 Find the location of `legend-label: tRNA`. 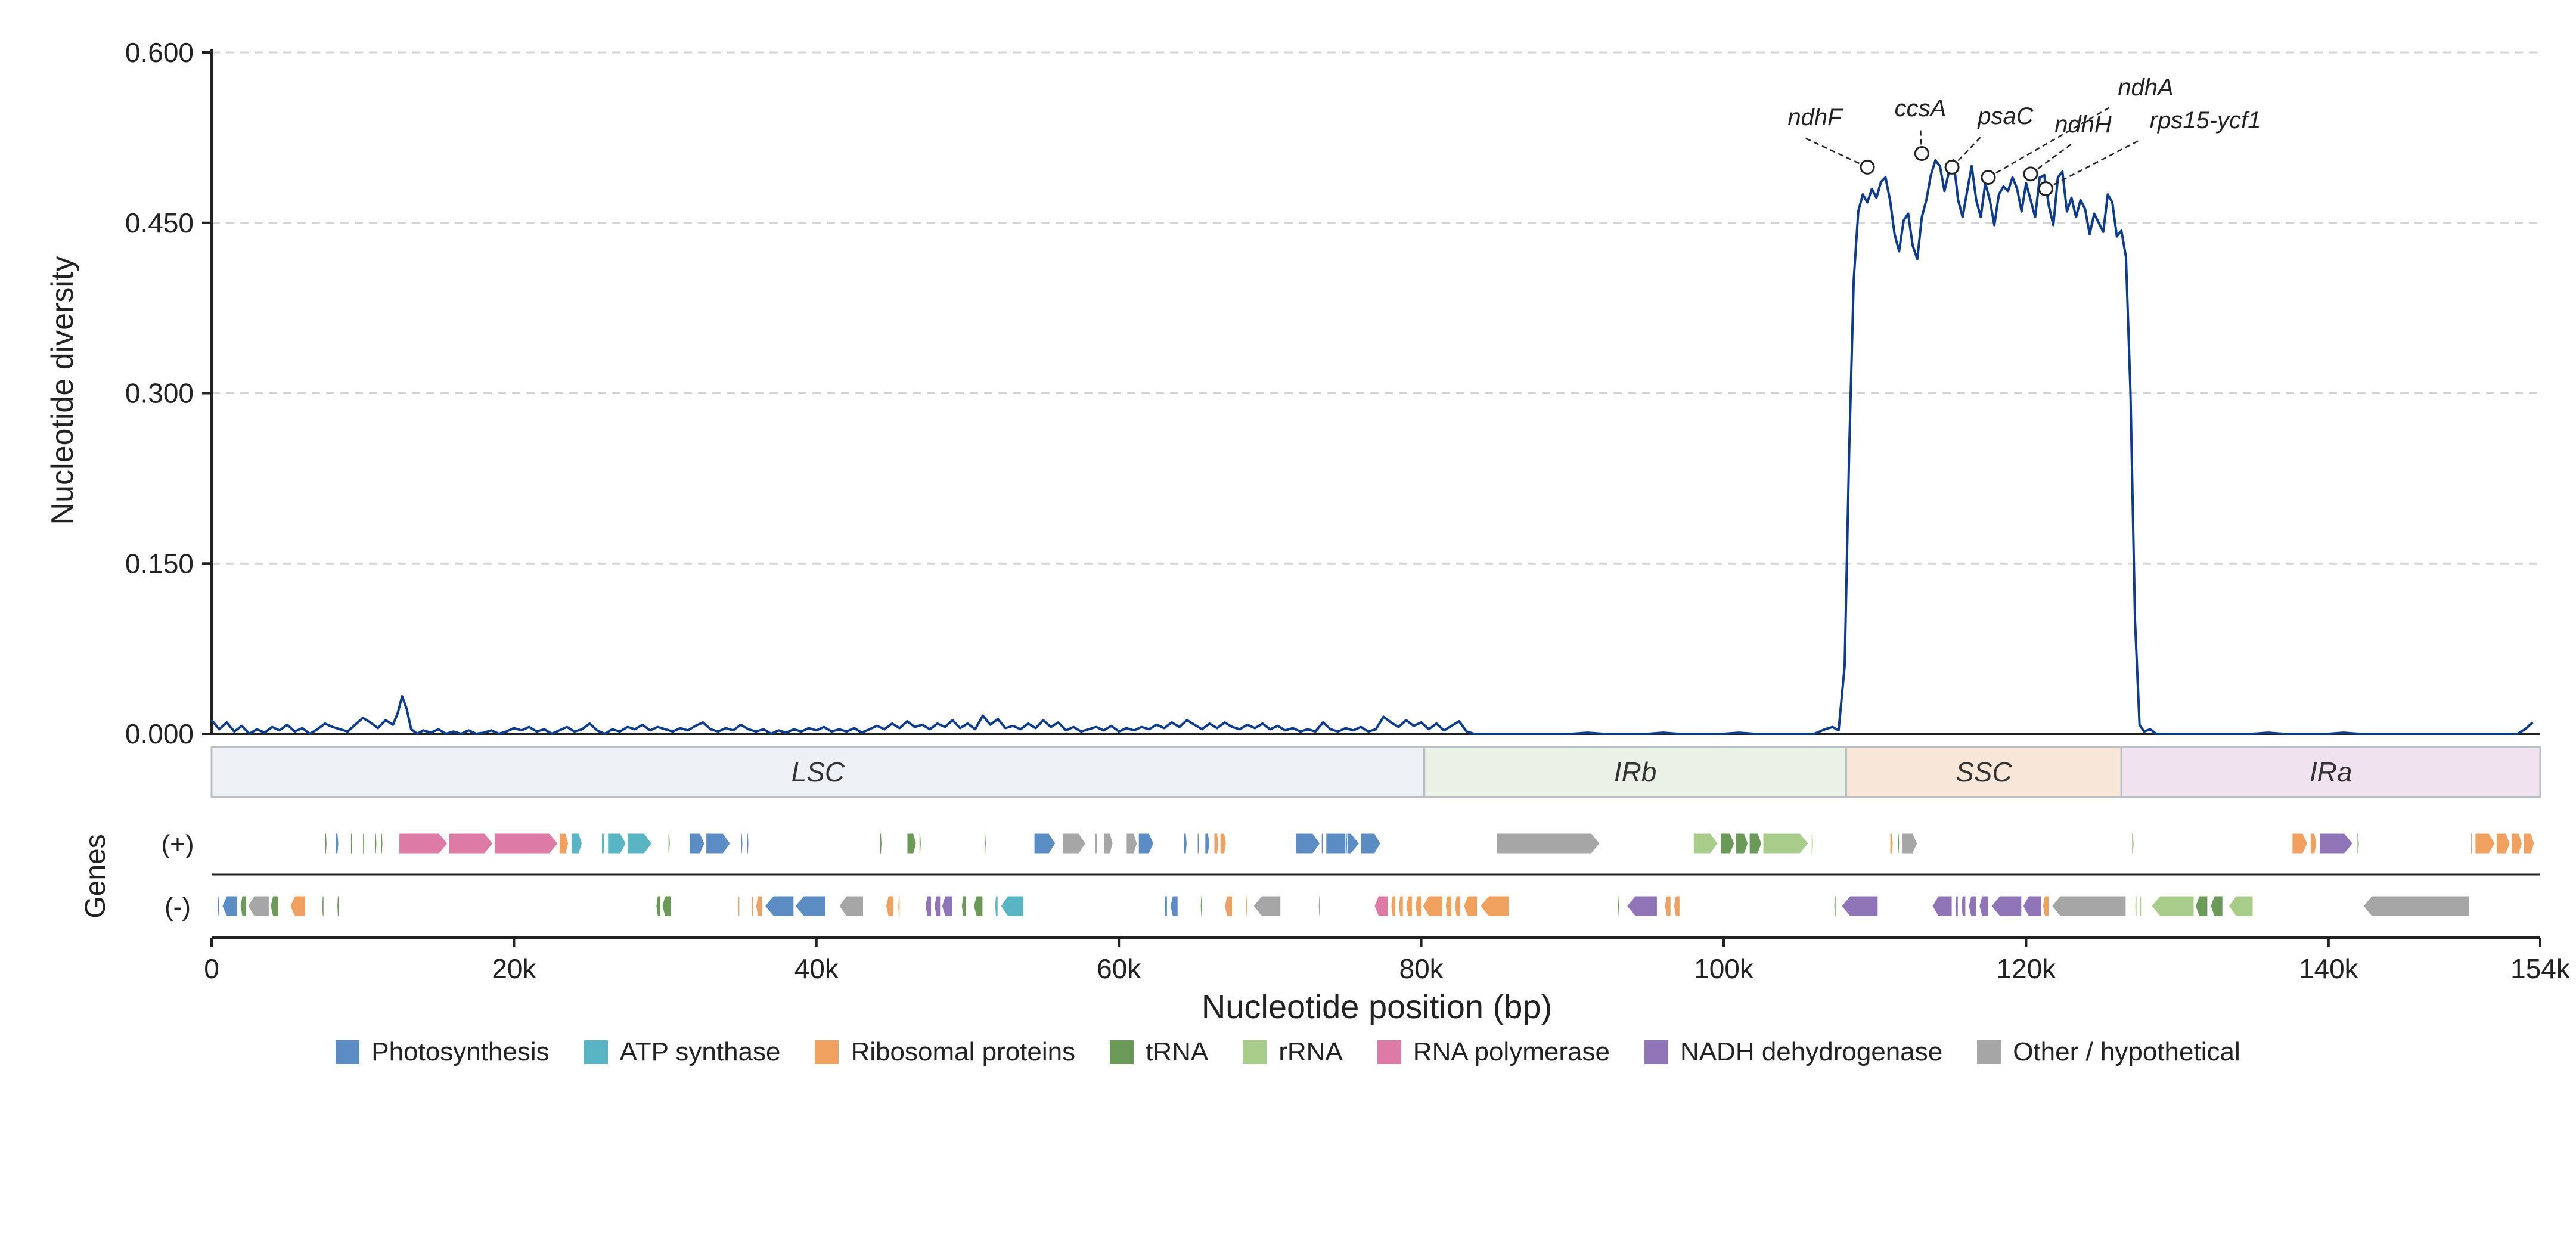

legend-label: tRNA is located at coordinates (1177, 1051).